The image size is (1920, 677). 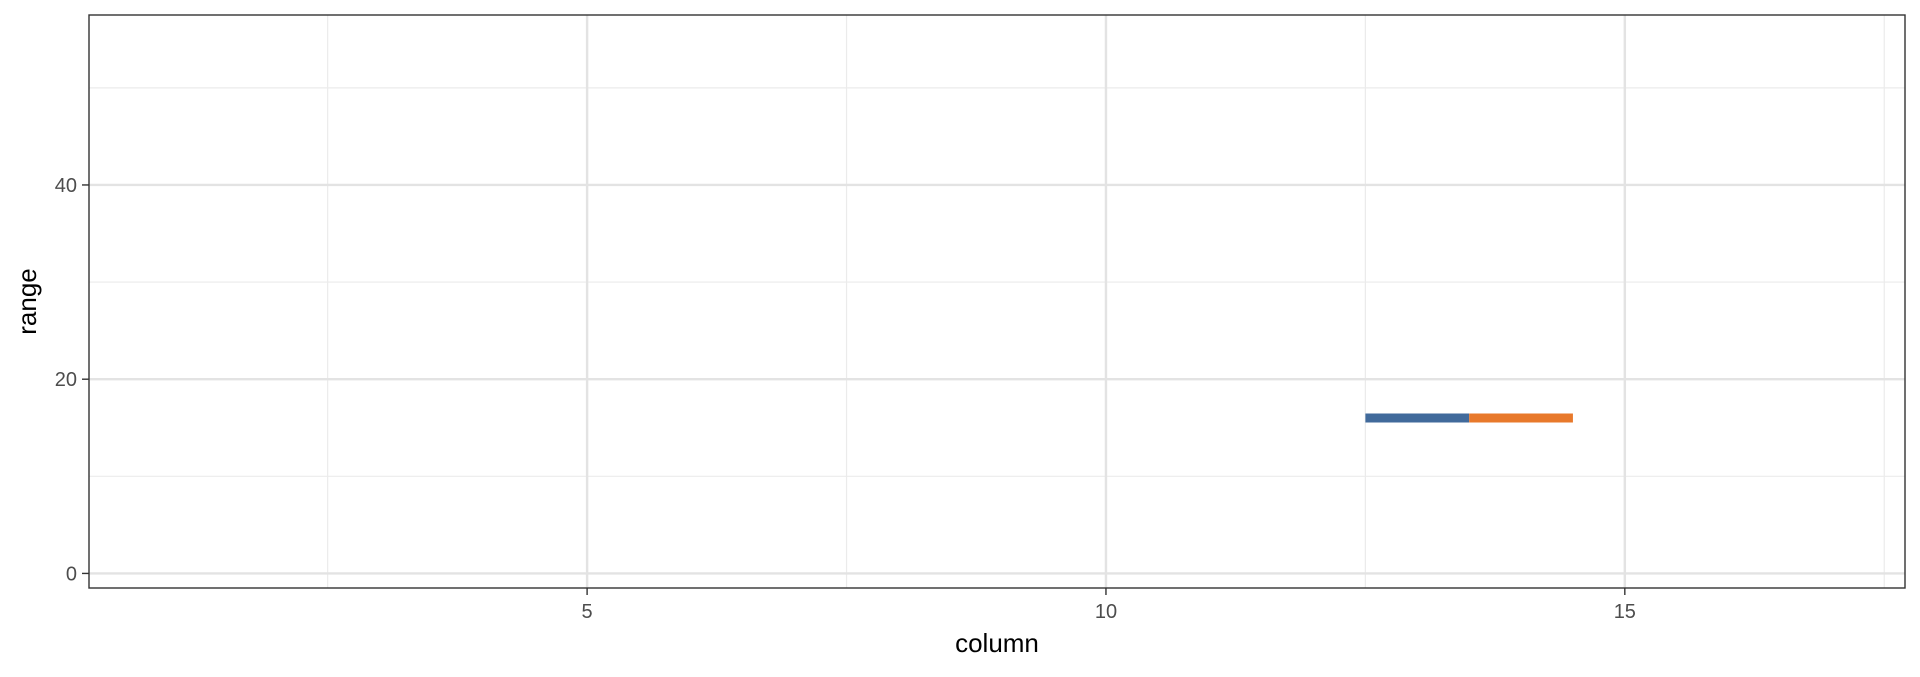 I want to click on x-tick-label: 15, so click(x=1625, y=612).